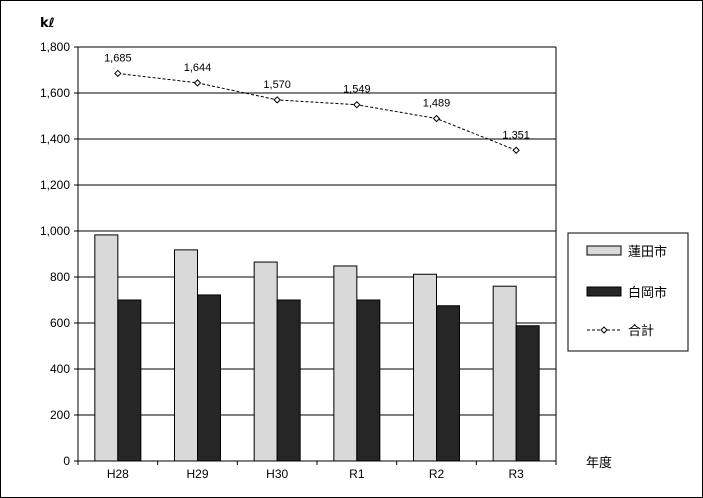  I want to click on total-data-label: 1,351, so click(516, 135).